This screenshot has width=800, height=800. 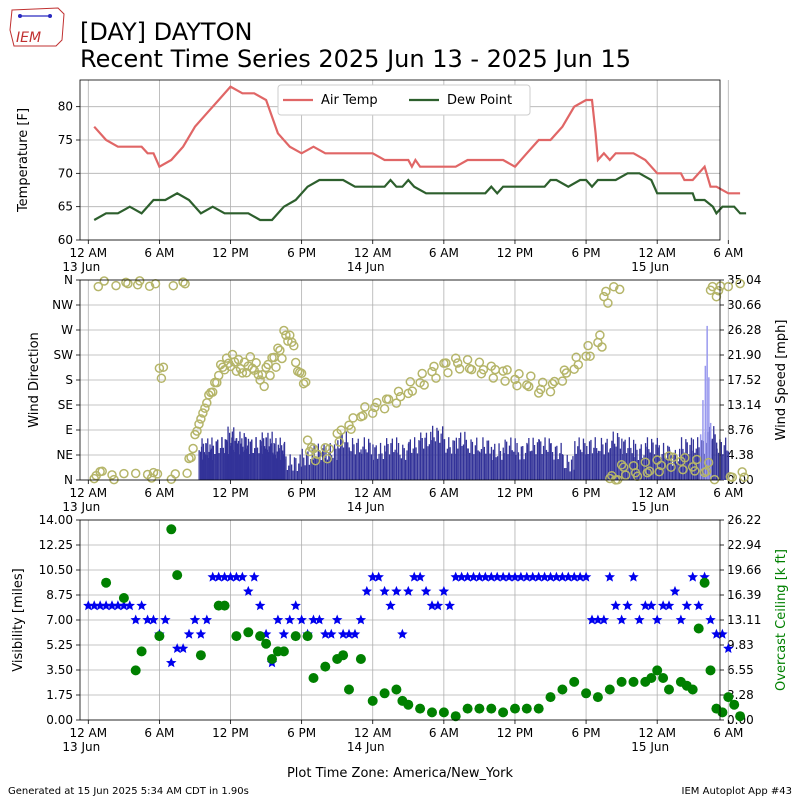 What do you see at coordinates (59, 645) in the screenshot?
I see `visibility-tick-label: 5.25` at bounding box center [59, 645].